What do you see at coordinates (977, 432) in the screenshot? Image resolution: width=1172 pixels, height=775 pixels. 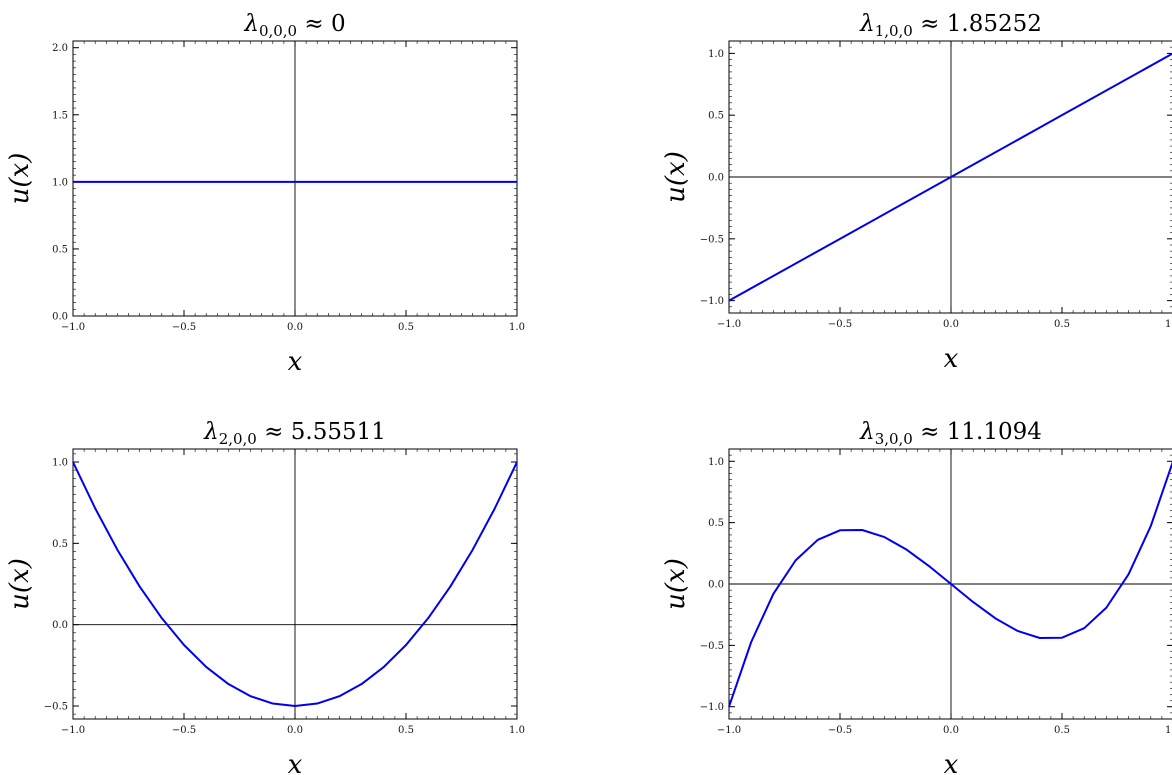 I see `title-value: ≈ 11.1094` at bounding box center [977, 432].